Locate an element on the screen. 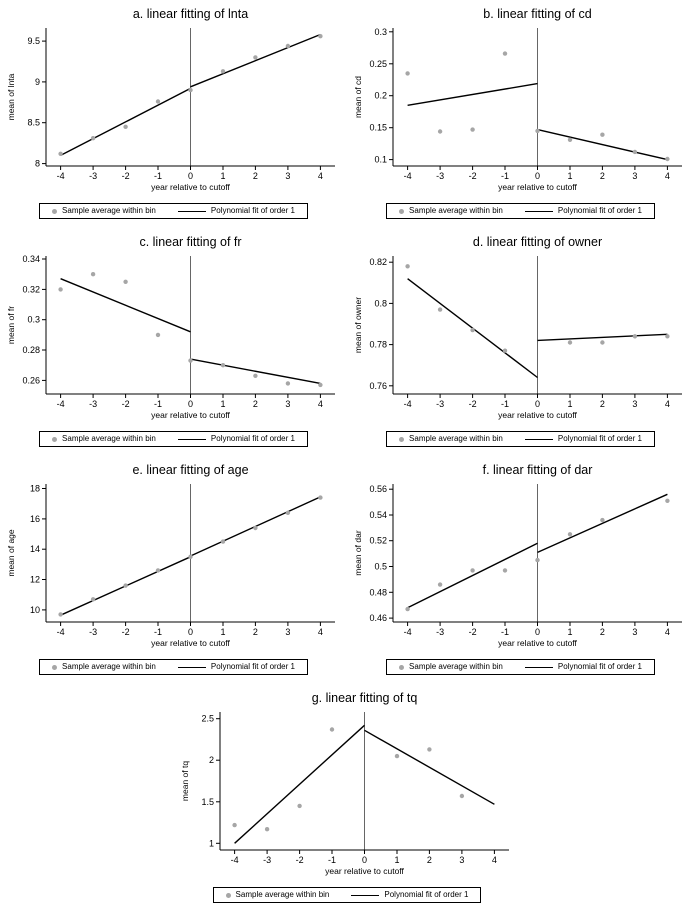 Image resolution: width=694 pixels, height=912 pixels. y-tick-label: 12 is located at coordinates (35, 580).